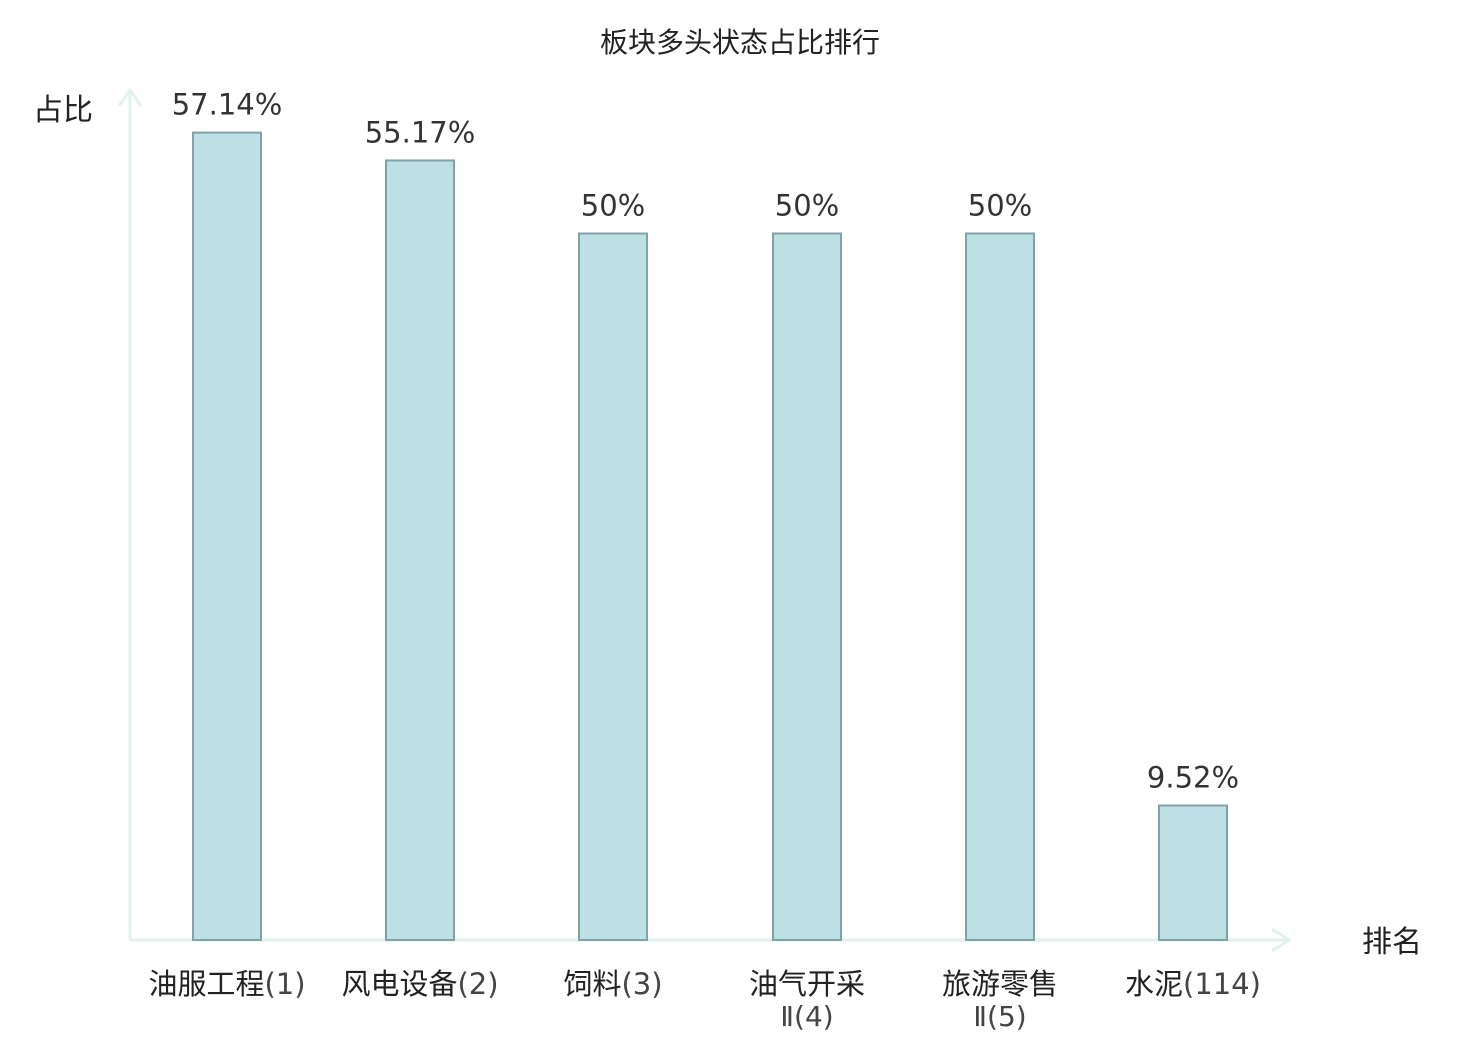  Describe the element at coordinates (1392, 942) in the screenshot. I see `x-axis-label: 排名` at that location.